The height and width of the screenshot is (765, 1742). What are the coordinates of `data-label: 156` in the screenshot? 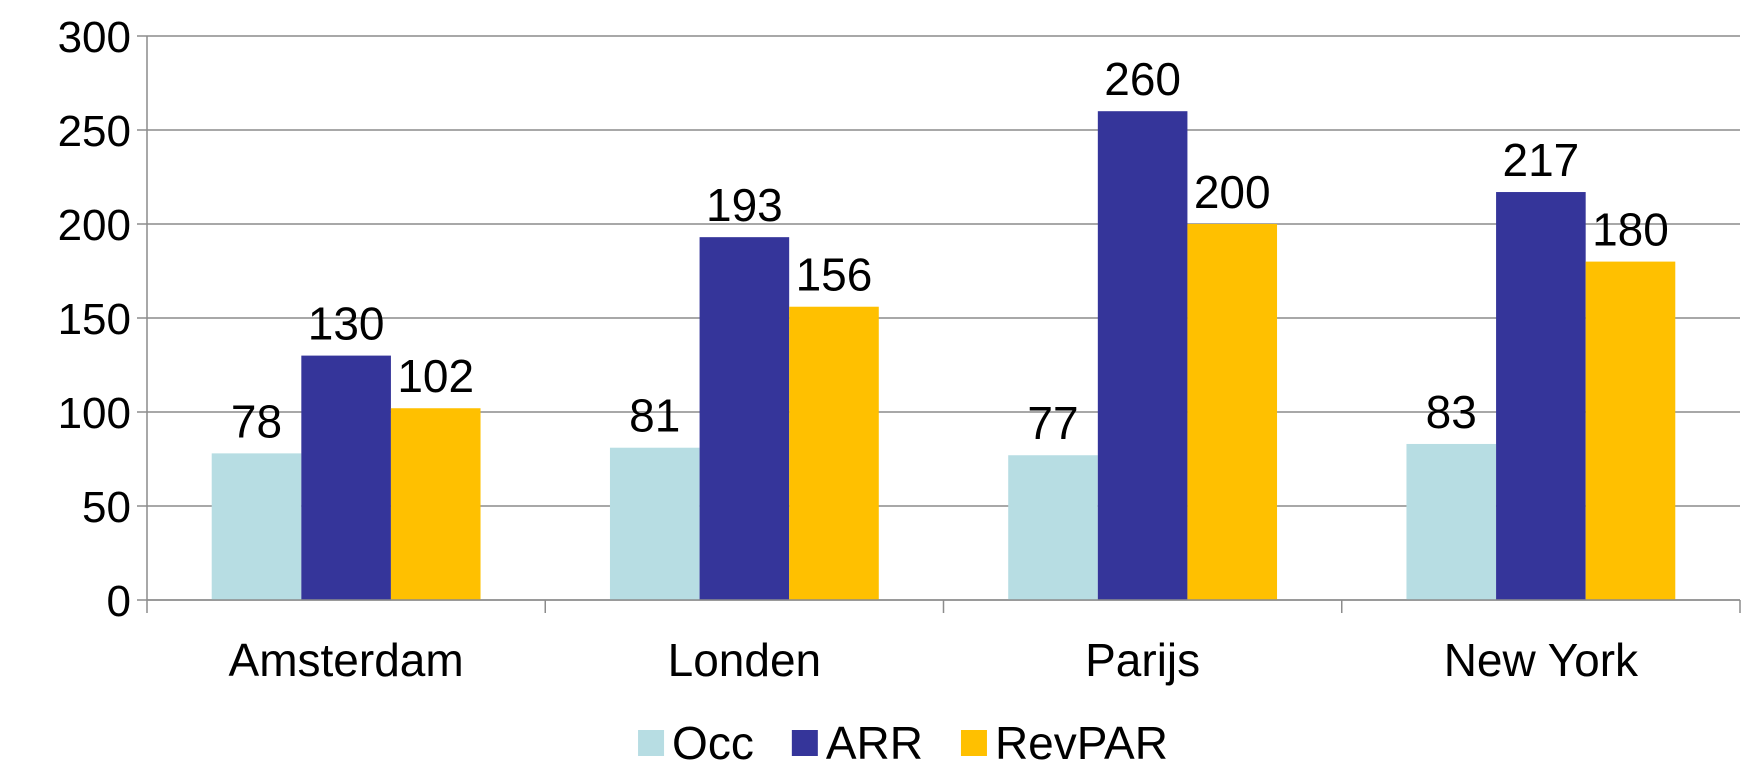 It's located at (834, 275).